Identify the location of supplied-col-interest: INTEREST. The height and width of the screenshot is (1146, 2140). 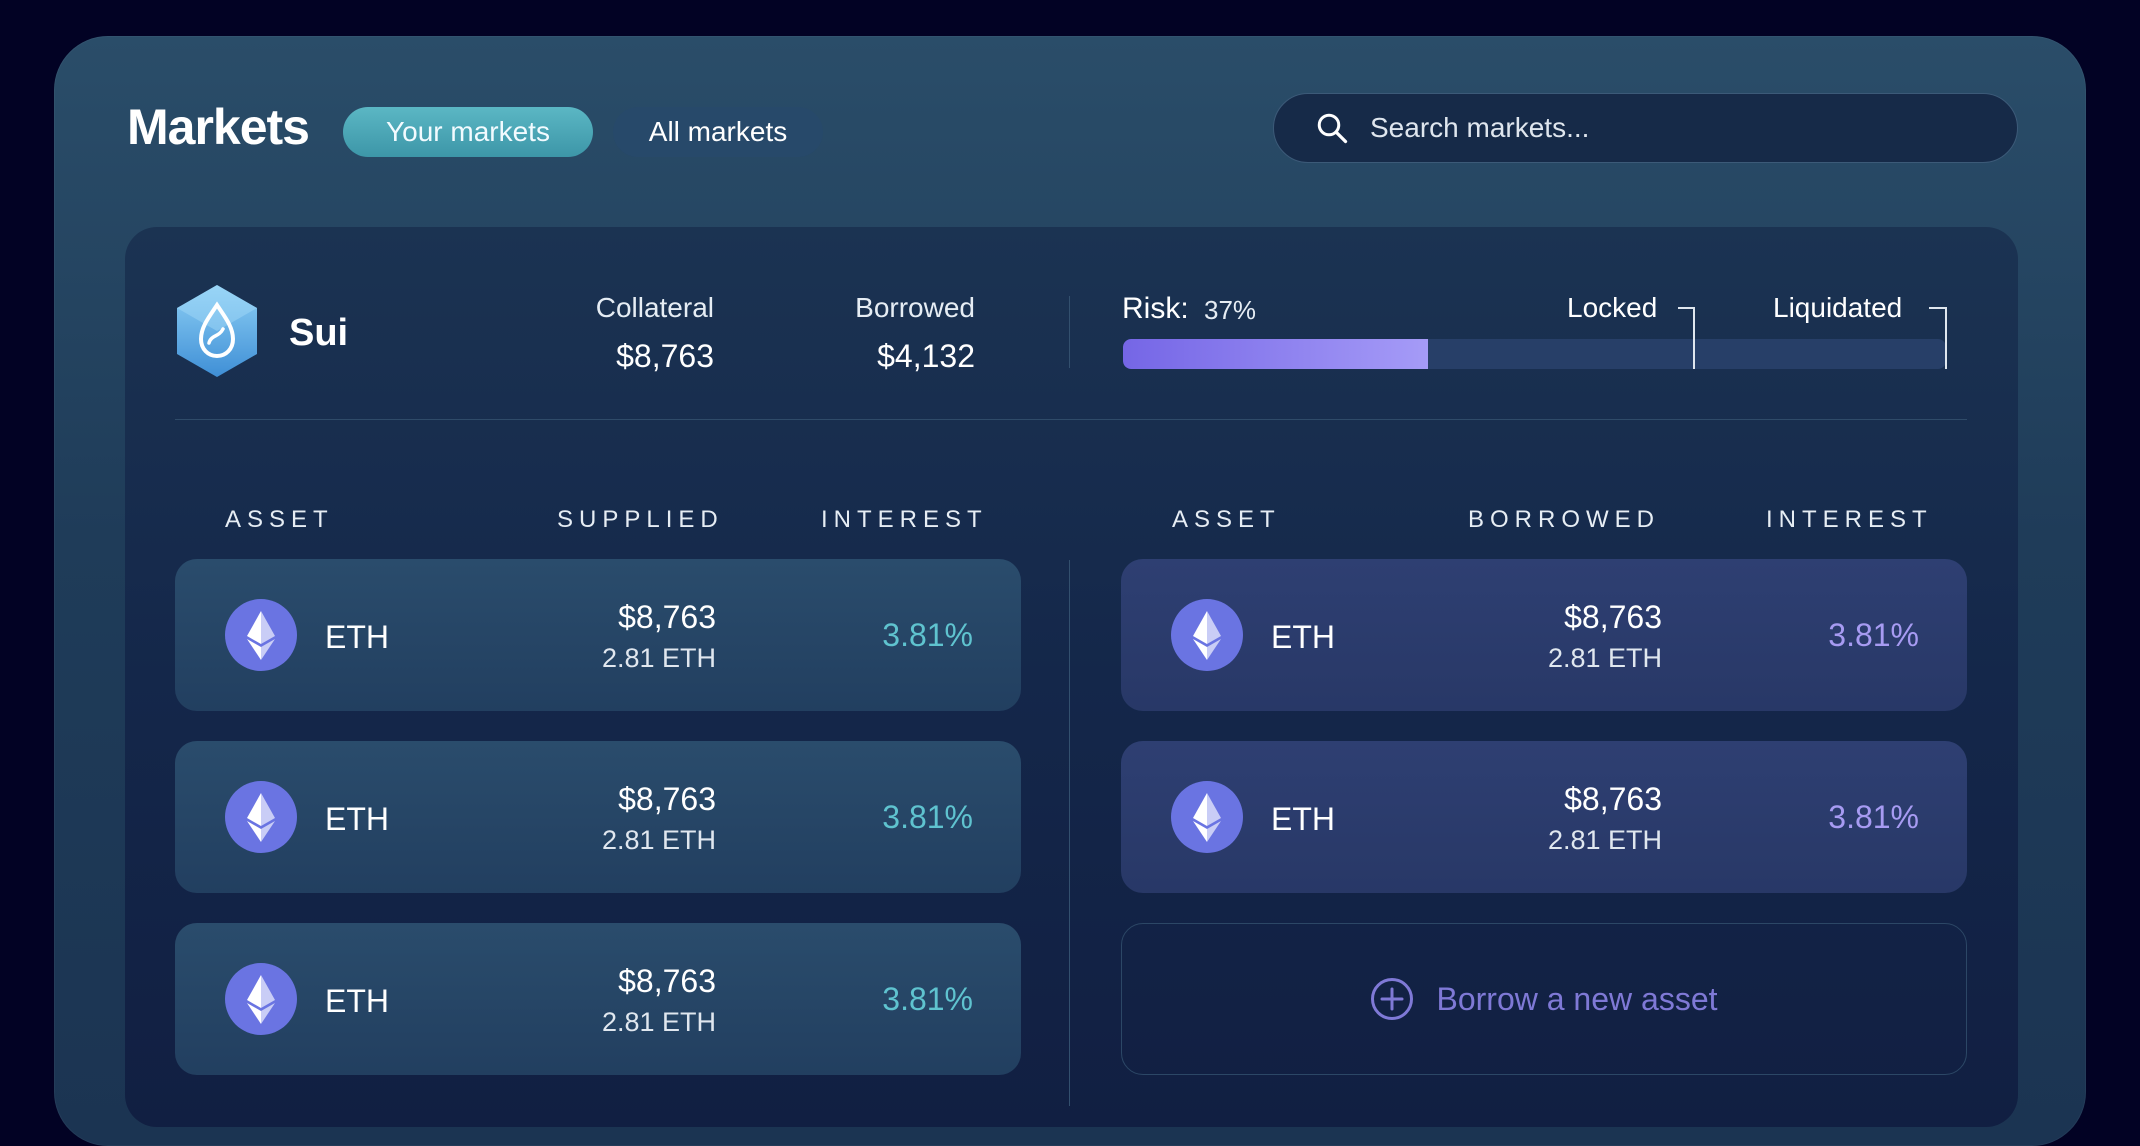
(904, 519).